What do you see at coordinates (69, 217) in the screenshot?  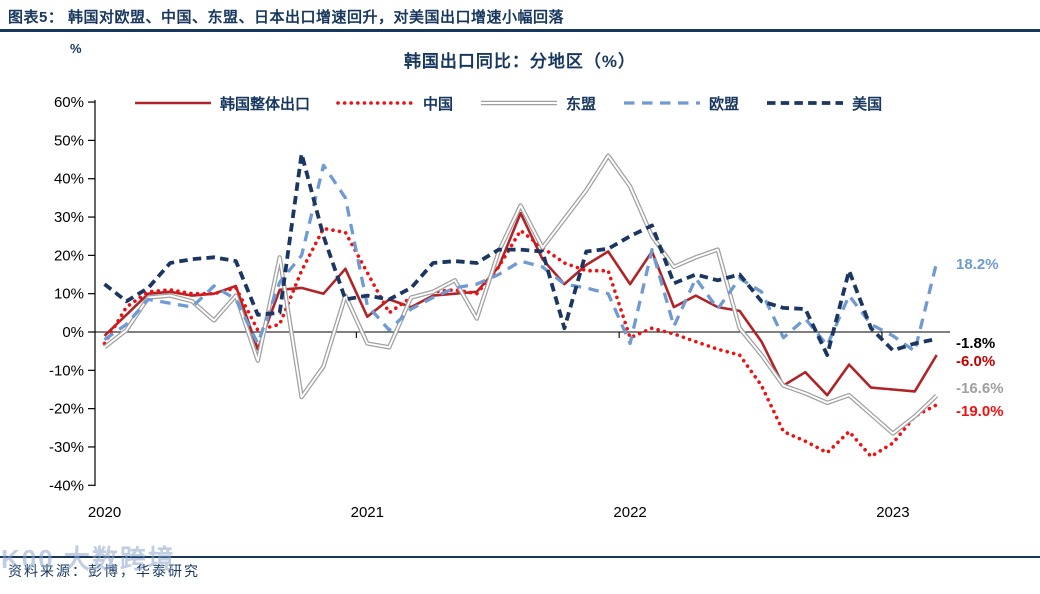 I see `y-axis-tick-label: 30%` at bounding box center [69, 217].